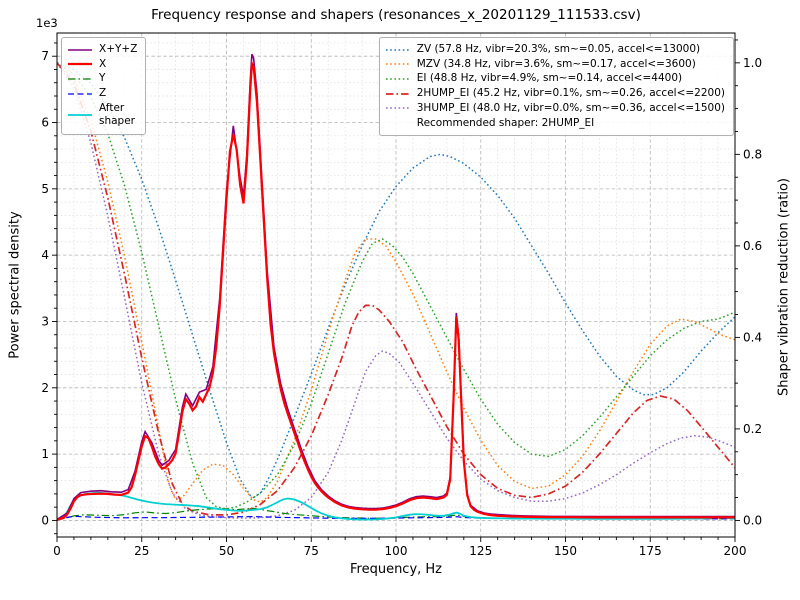  What do you see at coordinates (47, 23) in the screenshot?
I see `left-axis-offset-text: 1e3` at bounding box center [47, 23].